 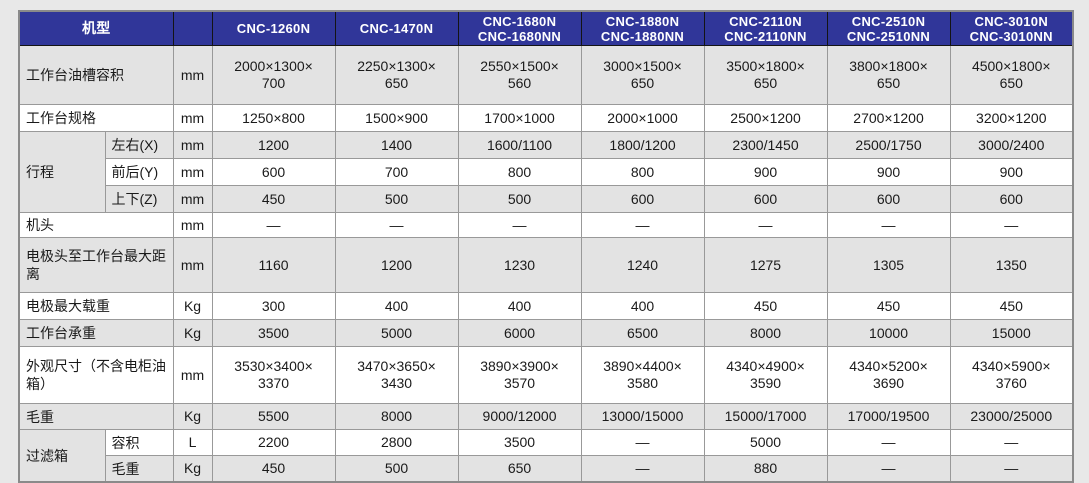 What do you see at coordinates (96, 306) in the screenshot?
I see `row-label: 电极最大载重` at bounding box center [96, 306].